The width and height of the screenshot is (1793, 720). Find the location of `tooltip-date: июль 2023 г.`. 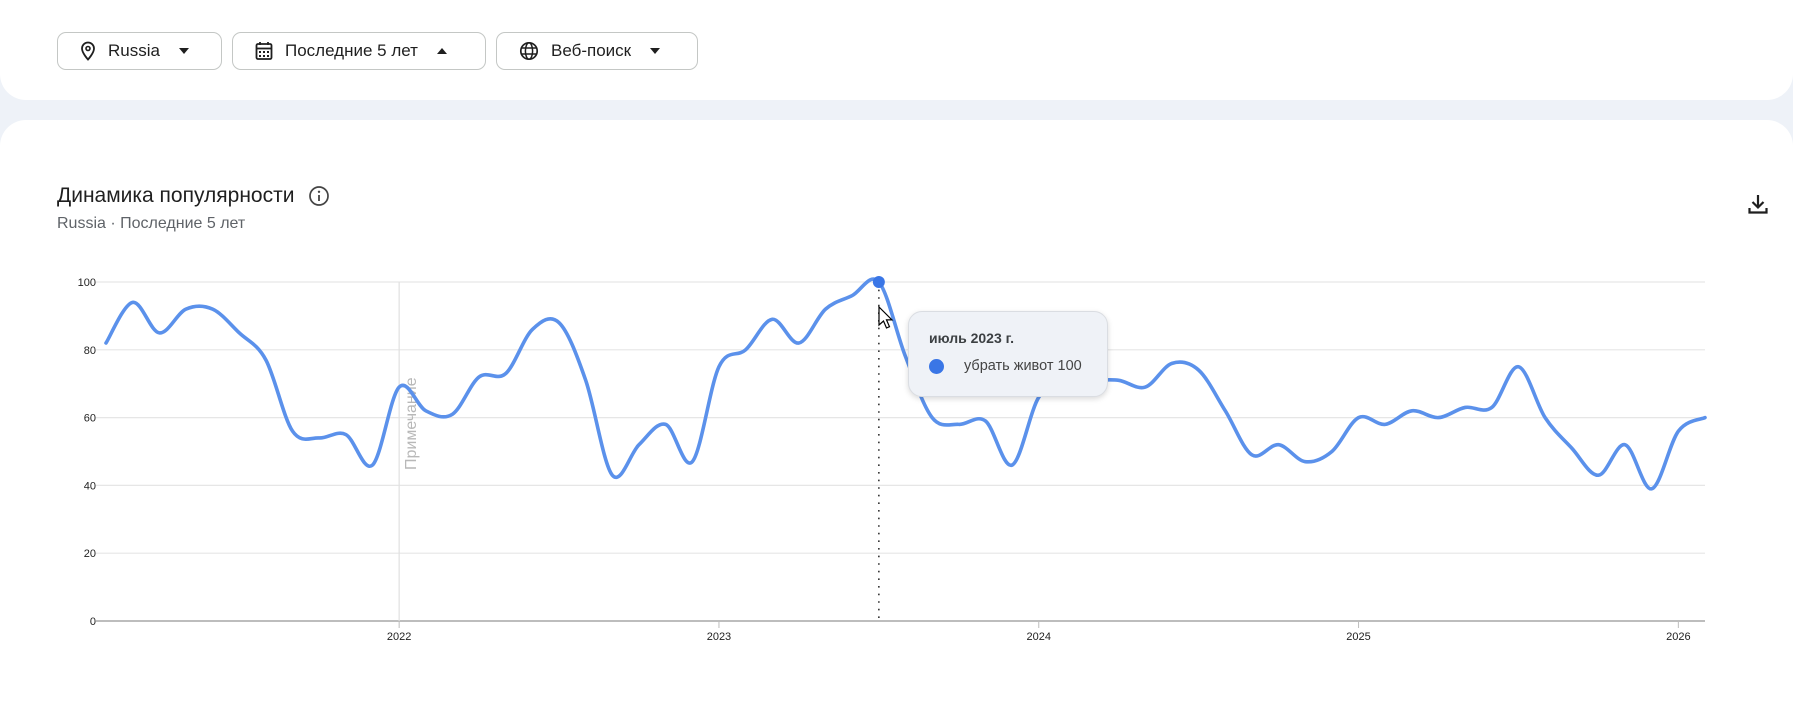

tooltip-date: июль 2023 г. is located at coordinates (971, 338).